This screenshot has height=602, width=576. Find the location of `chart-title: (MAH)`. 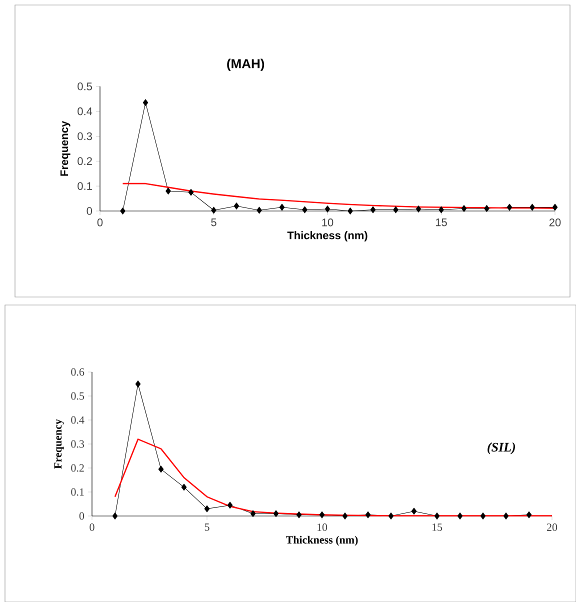

chart-title: (MAH) is located at coordinates (245, 64).